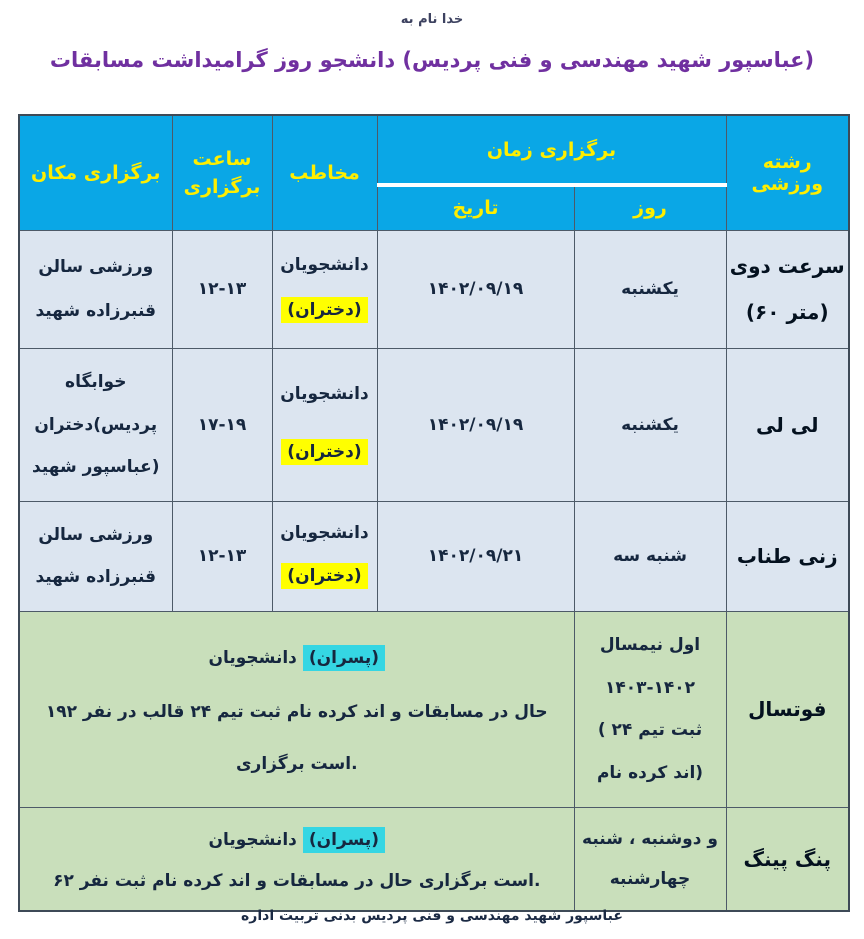 This screenshot has width=864, height=939. I want to click on hour-value: ۱۷-۱۹, so click(222, 424).